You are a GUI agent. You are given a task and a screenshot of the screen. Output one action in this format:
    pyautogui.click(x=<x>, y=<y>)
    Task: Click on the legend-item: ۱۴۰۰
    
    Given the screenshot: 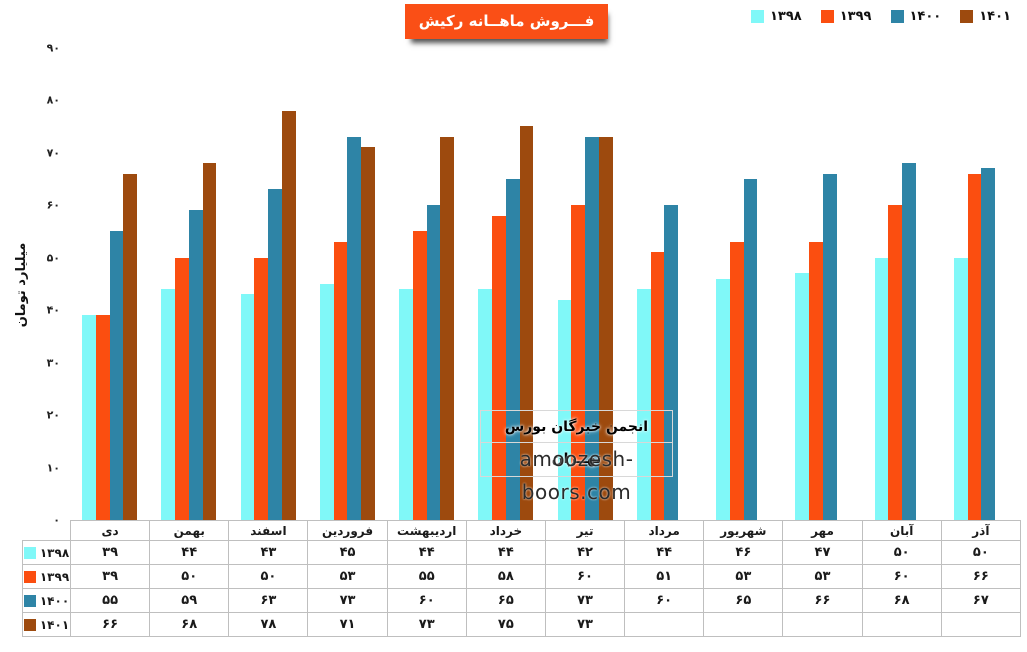 What is the action you would take?
    pyautogui.click(x=916, y=16)
    